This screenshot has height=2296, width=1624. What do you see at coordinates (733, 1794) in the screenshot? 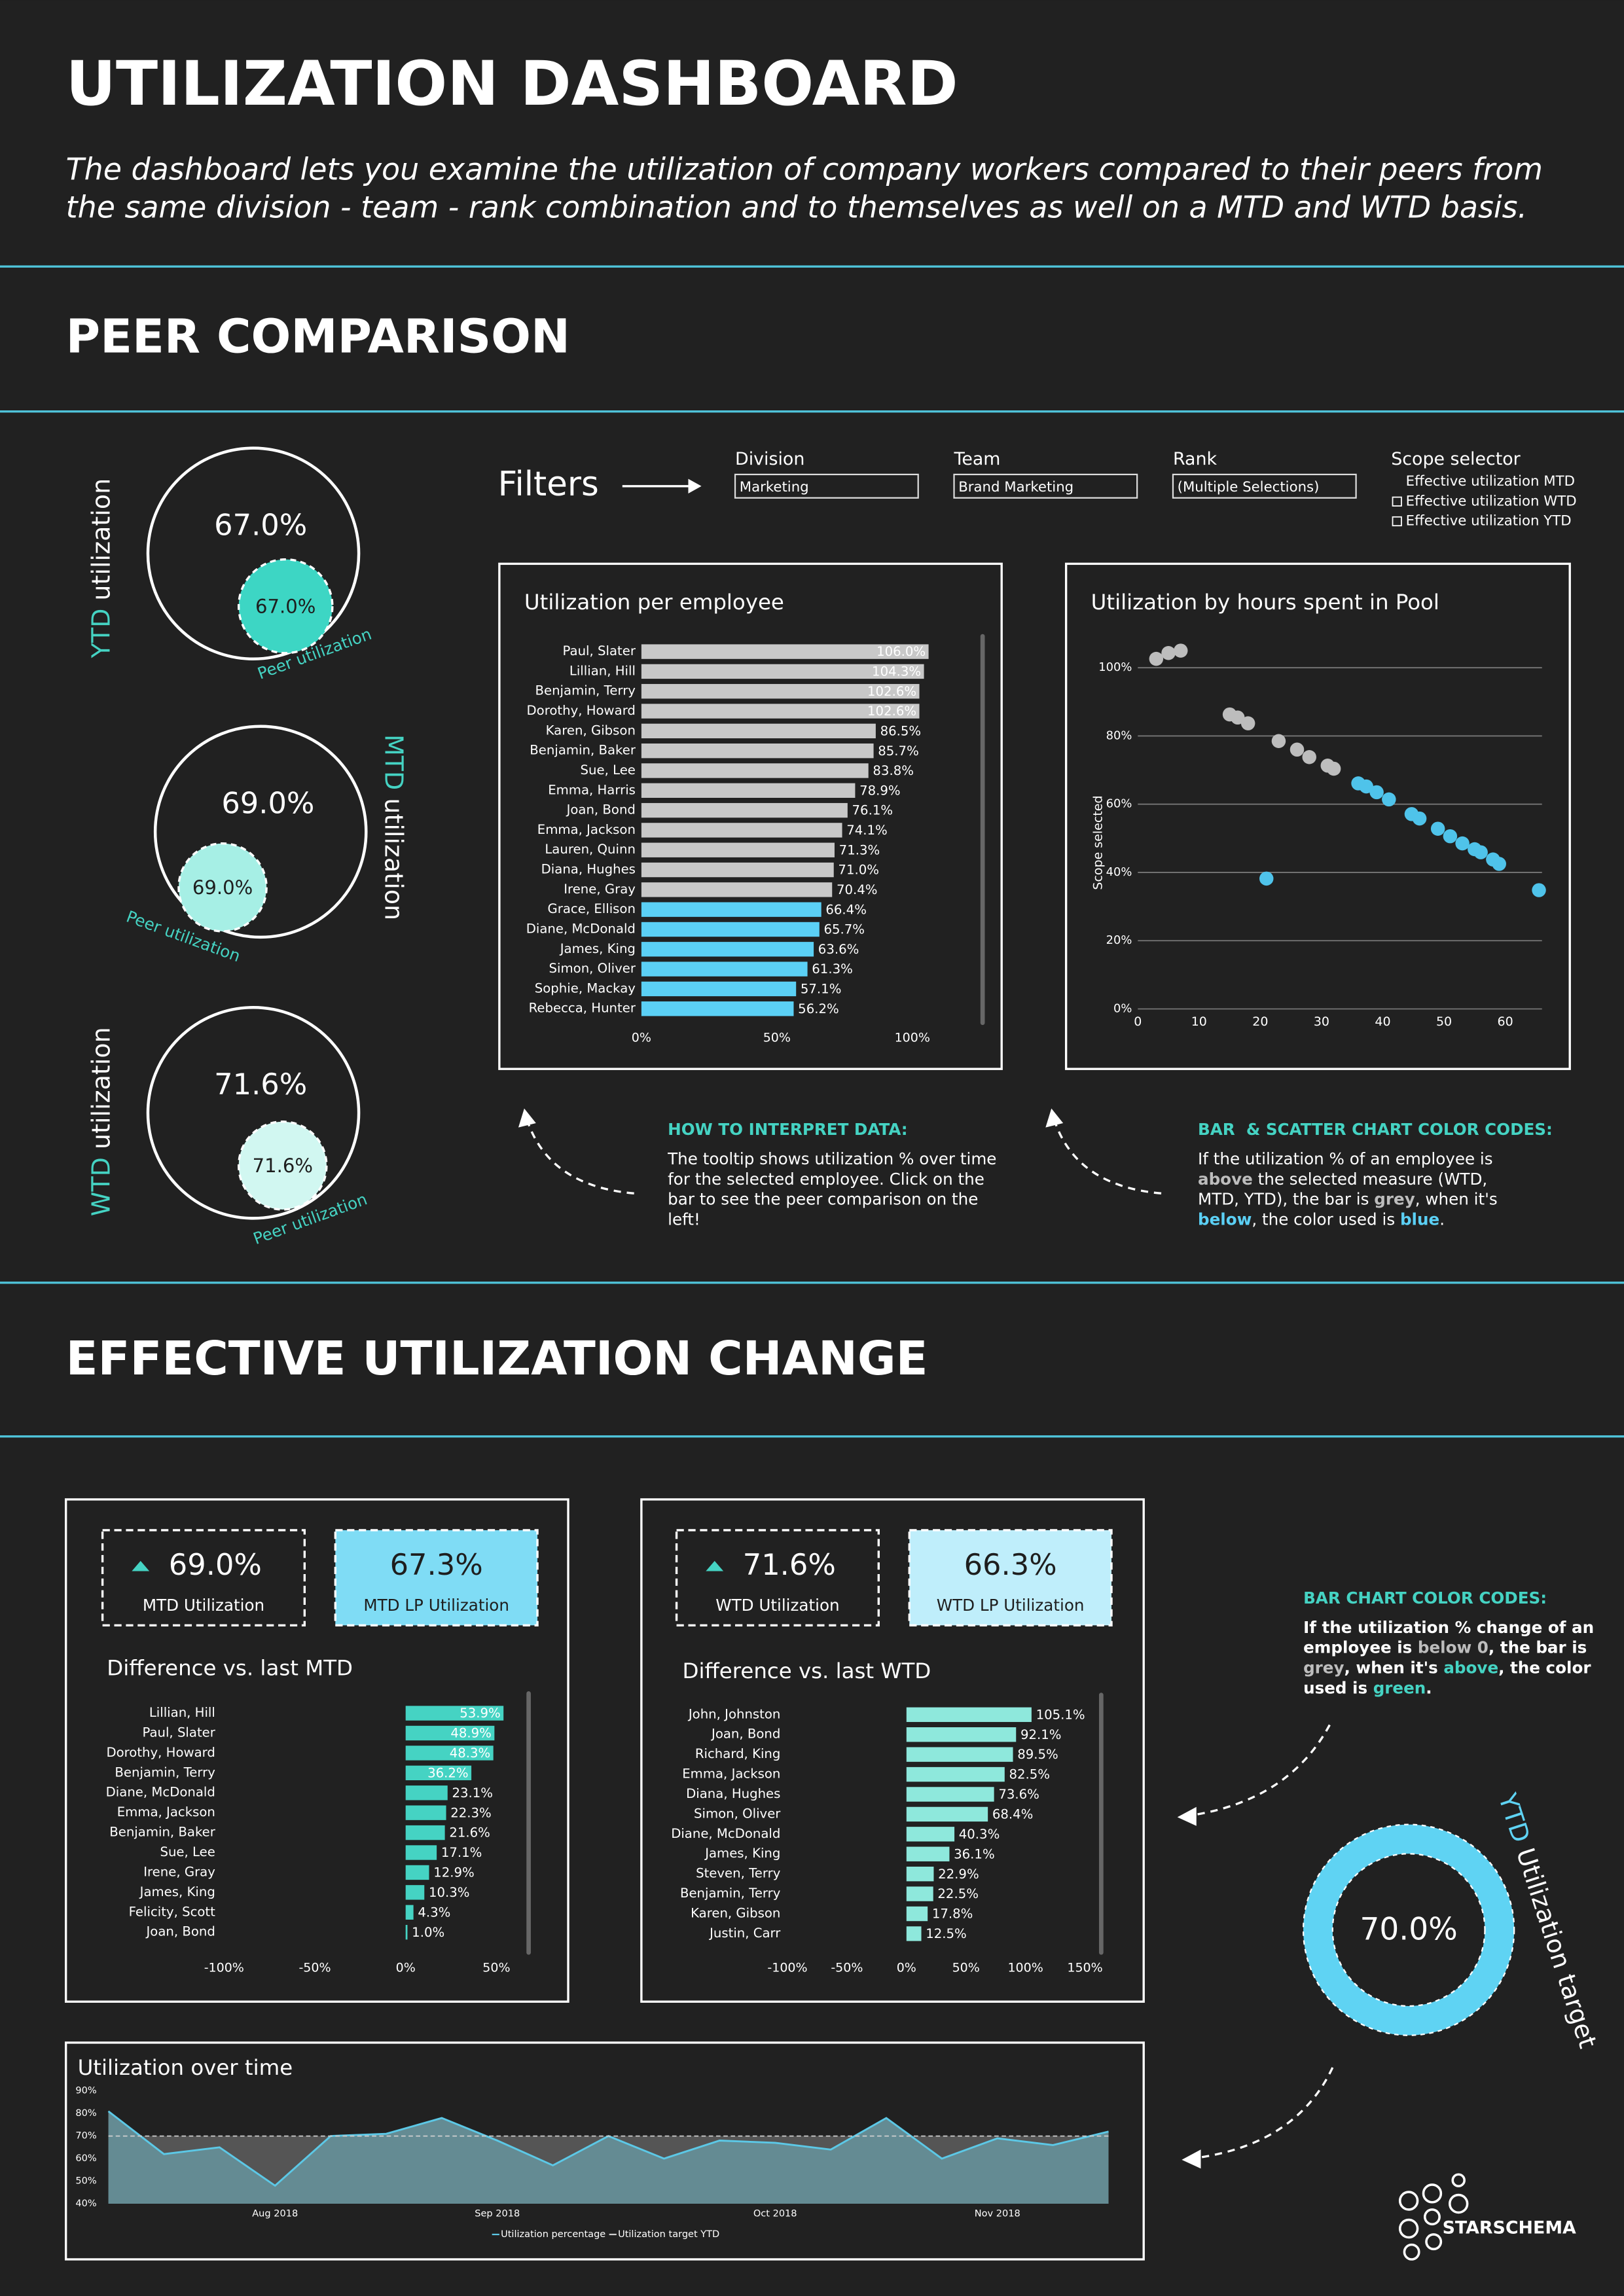
I see `category-label: Diana, Hughes` at bounding box center [733, 1794].